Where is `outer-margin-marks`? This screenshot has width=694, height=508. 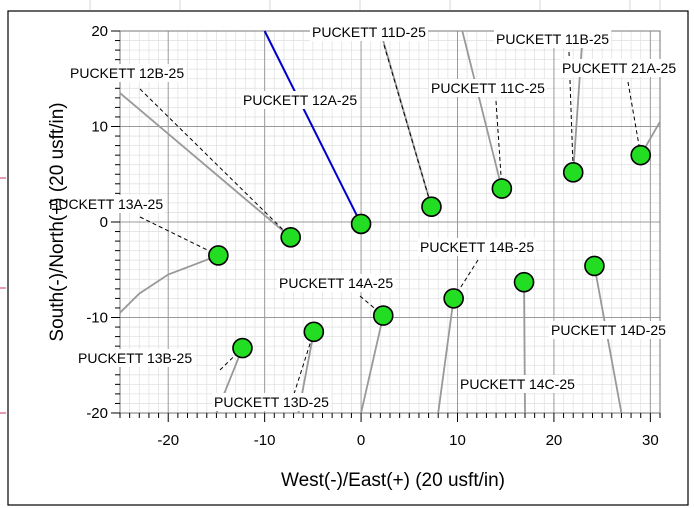
outer-margin-marks is located at coordinates (3, 295).